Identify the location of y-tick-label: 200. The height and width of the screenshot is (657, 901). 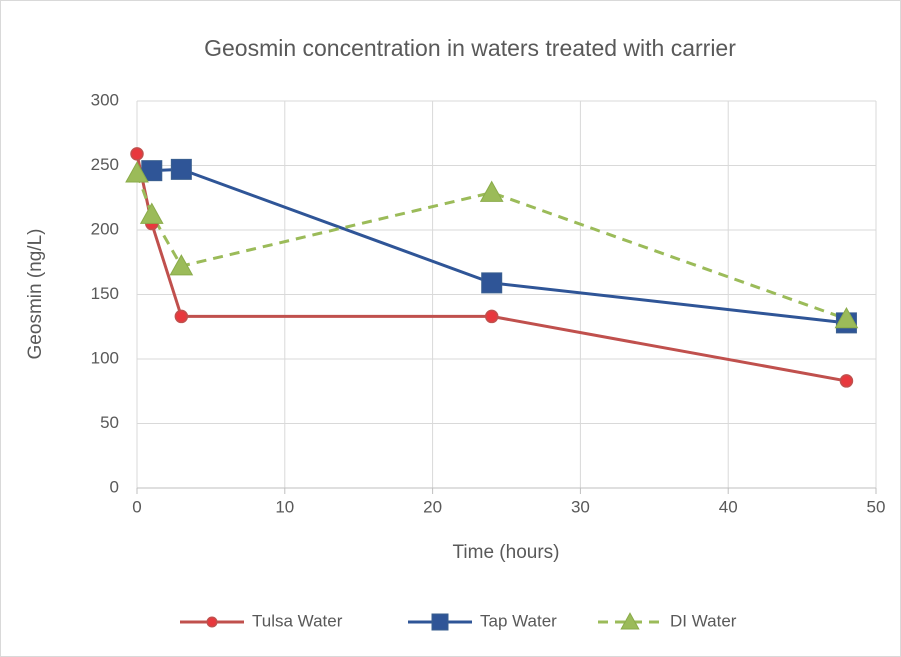
(105, 228).